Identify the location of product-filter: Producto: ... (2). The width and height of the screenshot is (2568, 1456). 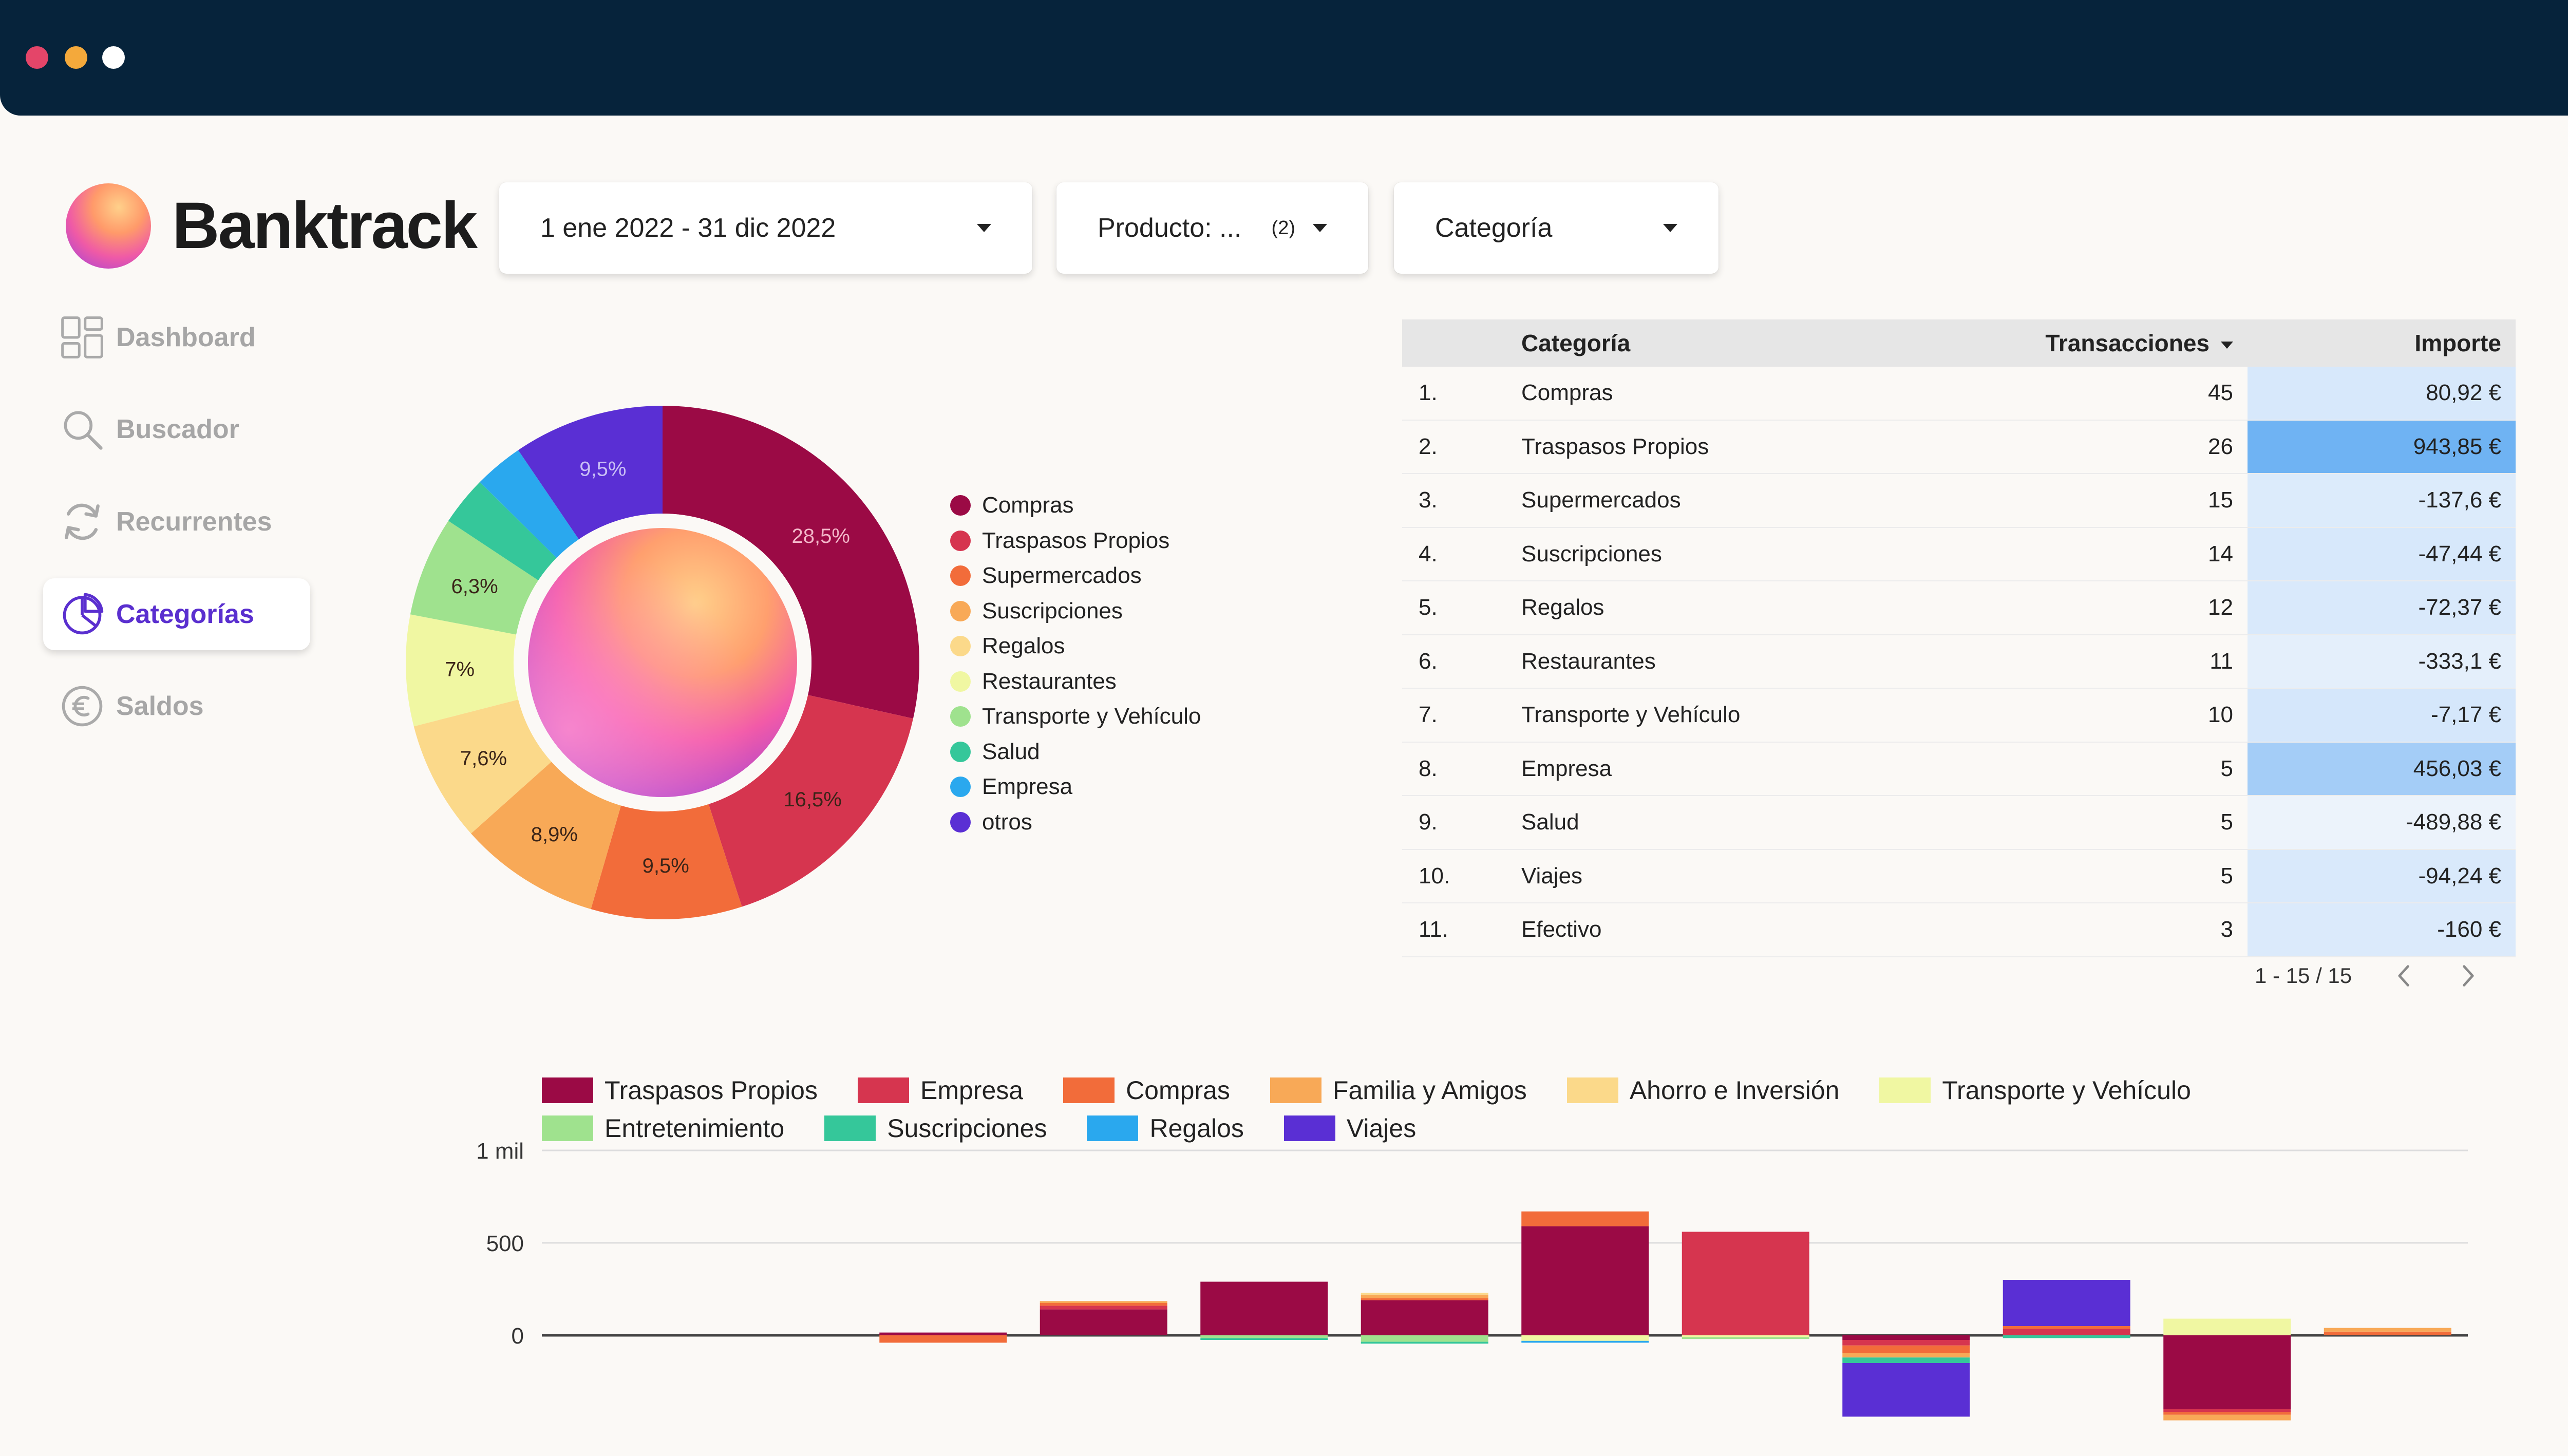
(1212, 228).